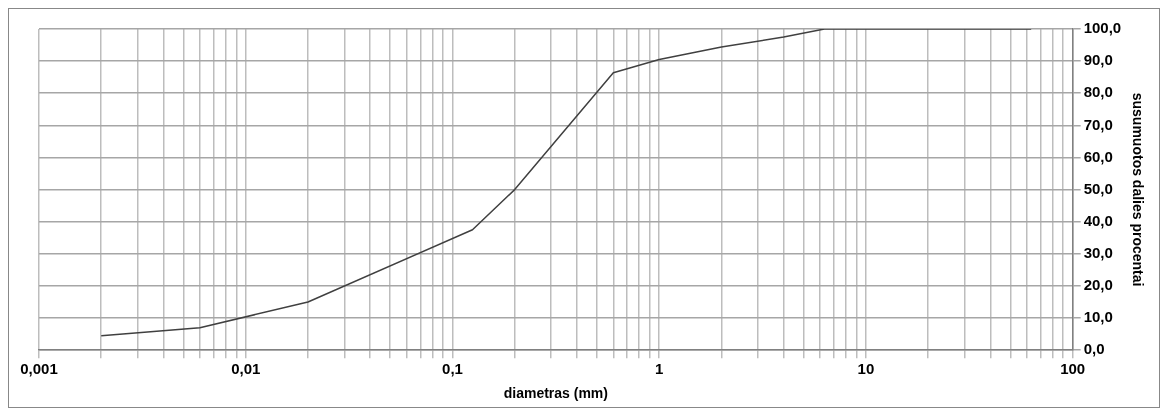  I want to click on y-tick-label: 10,0, so click(1098, 317).